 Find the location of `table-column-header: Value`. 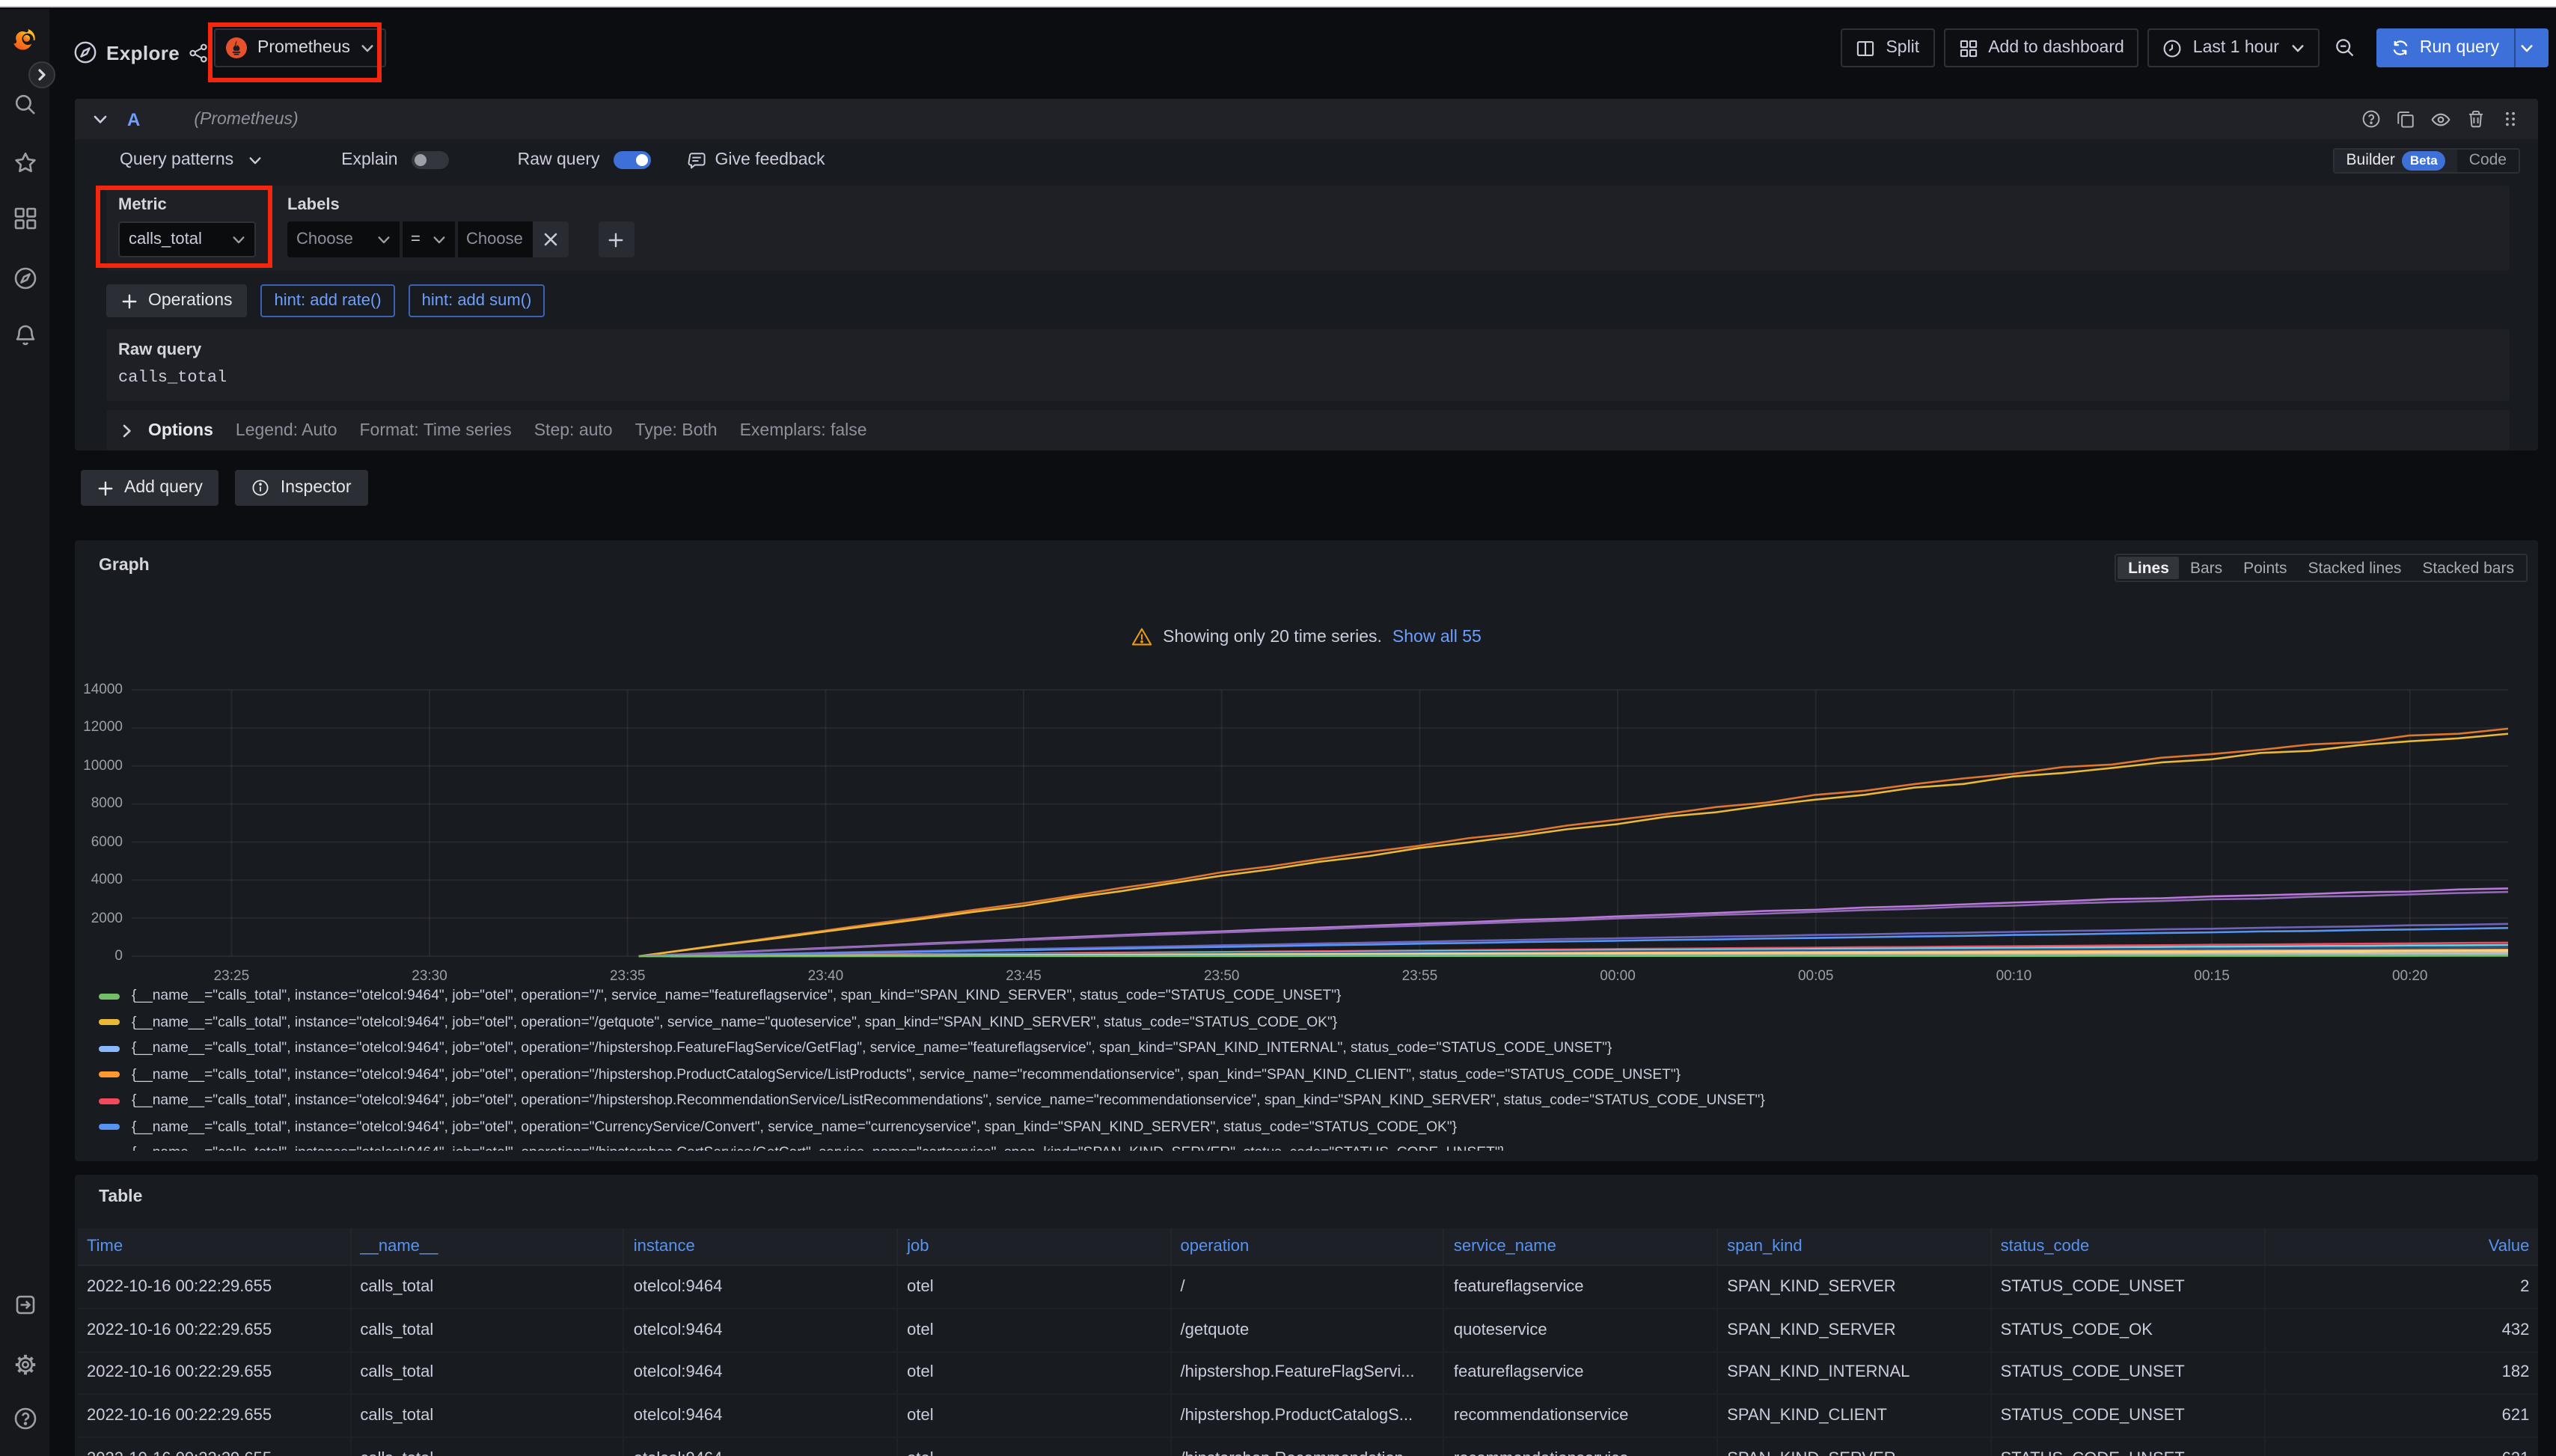

table-column-header: Value is located at coordinates (2509, 1246).